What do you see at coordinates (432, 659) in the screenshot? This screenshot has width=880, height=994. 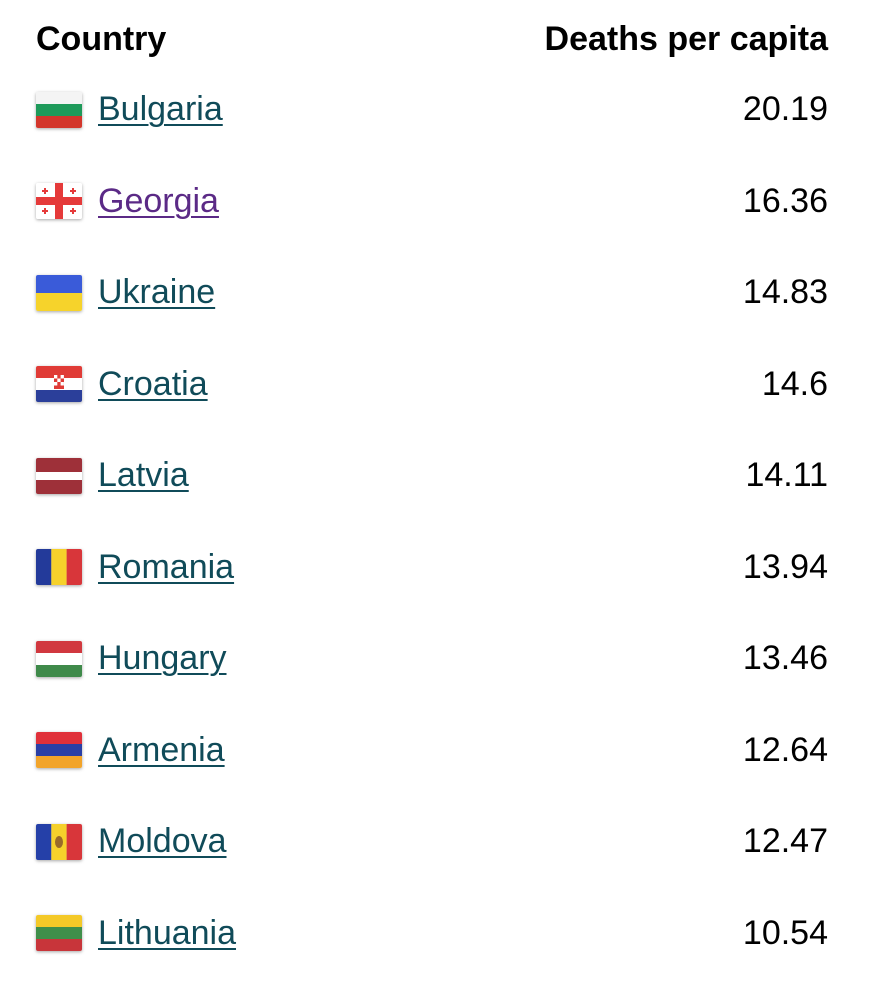 I see `table-row: Hungary 13.46` at bounding box center [432, 659].